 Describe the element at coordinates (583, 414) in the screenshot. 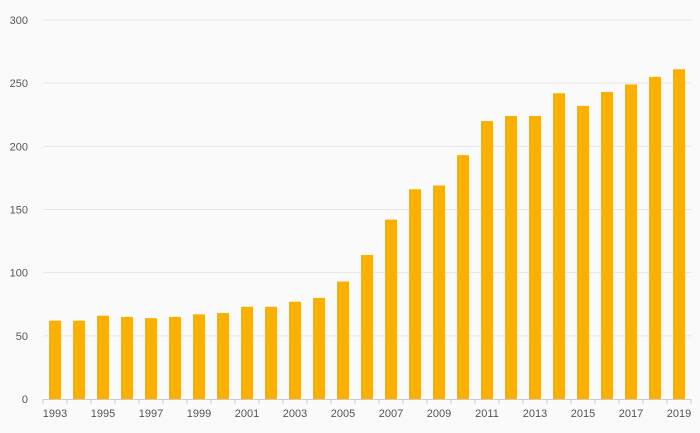

I see `x-tick-label: 2015` at that location.